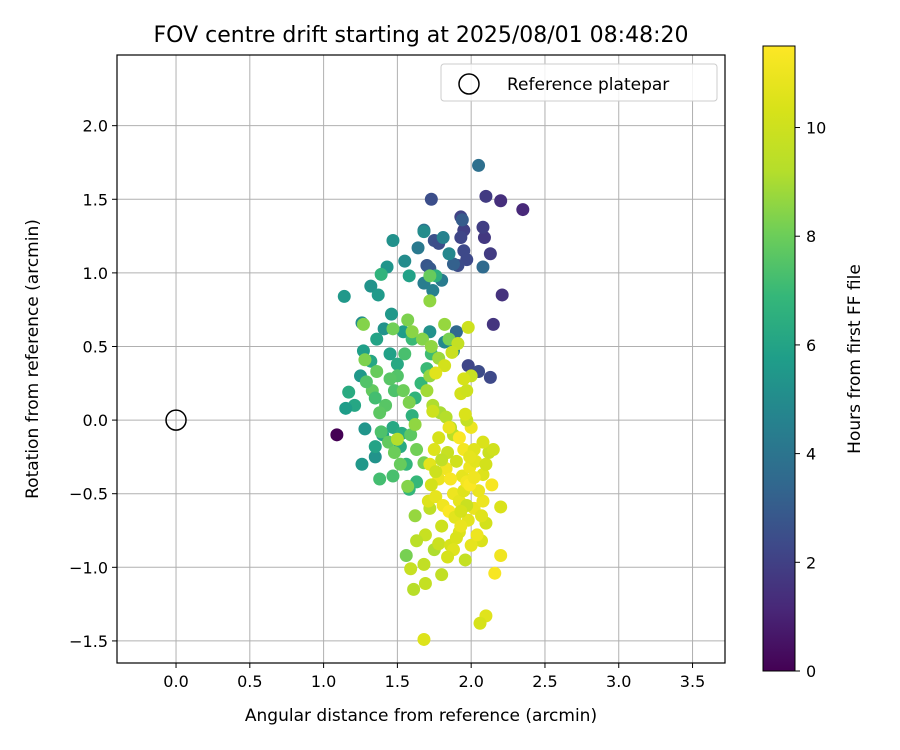  I want to click on y-tick-label: 0.0, so click(95, 420).